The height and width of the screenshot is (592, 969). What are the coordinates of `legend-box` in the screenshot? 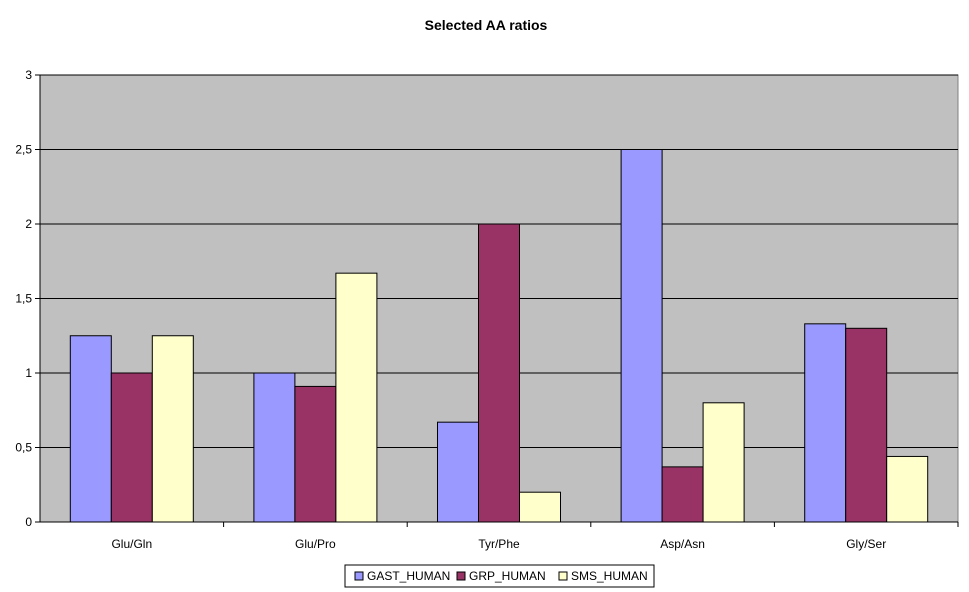 It's located at (499, 576).